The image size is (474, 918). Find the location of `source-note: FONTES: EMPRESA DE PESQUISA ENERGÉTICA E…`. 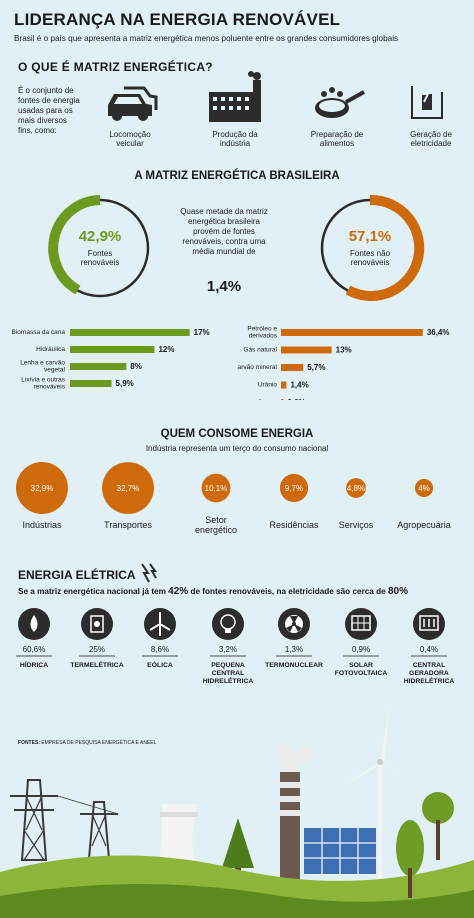

source-note: FONTES: EMPRESA DE PESQUISA ENERGÉTICA E… is located at coordinates (87, 743).